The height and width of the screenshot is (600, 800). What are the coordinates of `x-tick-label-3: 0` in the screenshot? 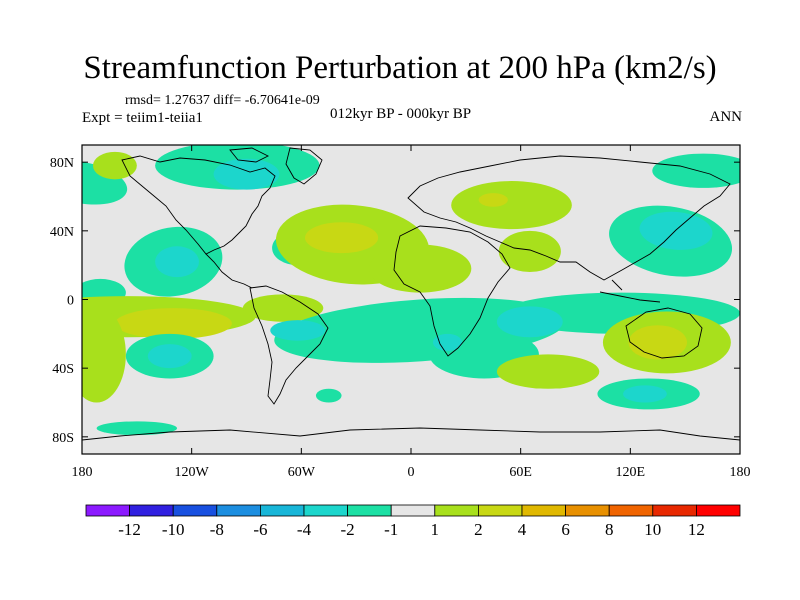 It's located at (411, 472).